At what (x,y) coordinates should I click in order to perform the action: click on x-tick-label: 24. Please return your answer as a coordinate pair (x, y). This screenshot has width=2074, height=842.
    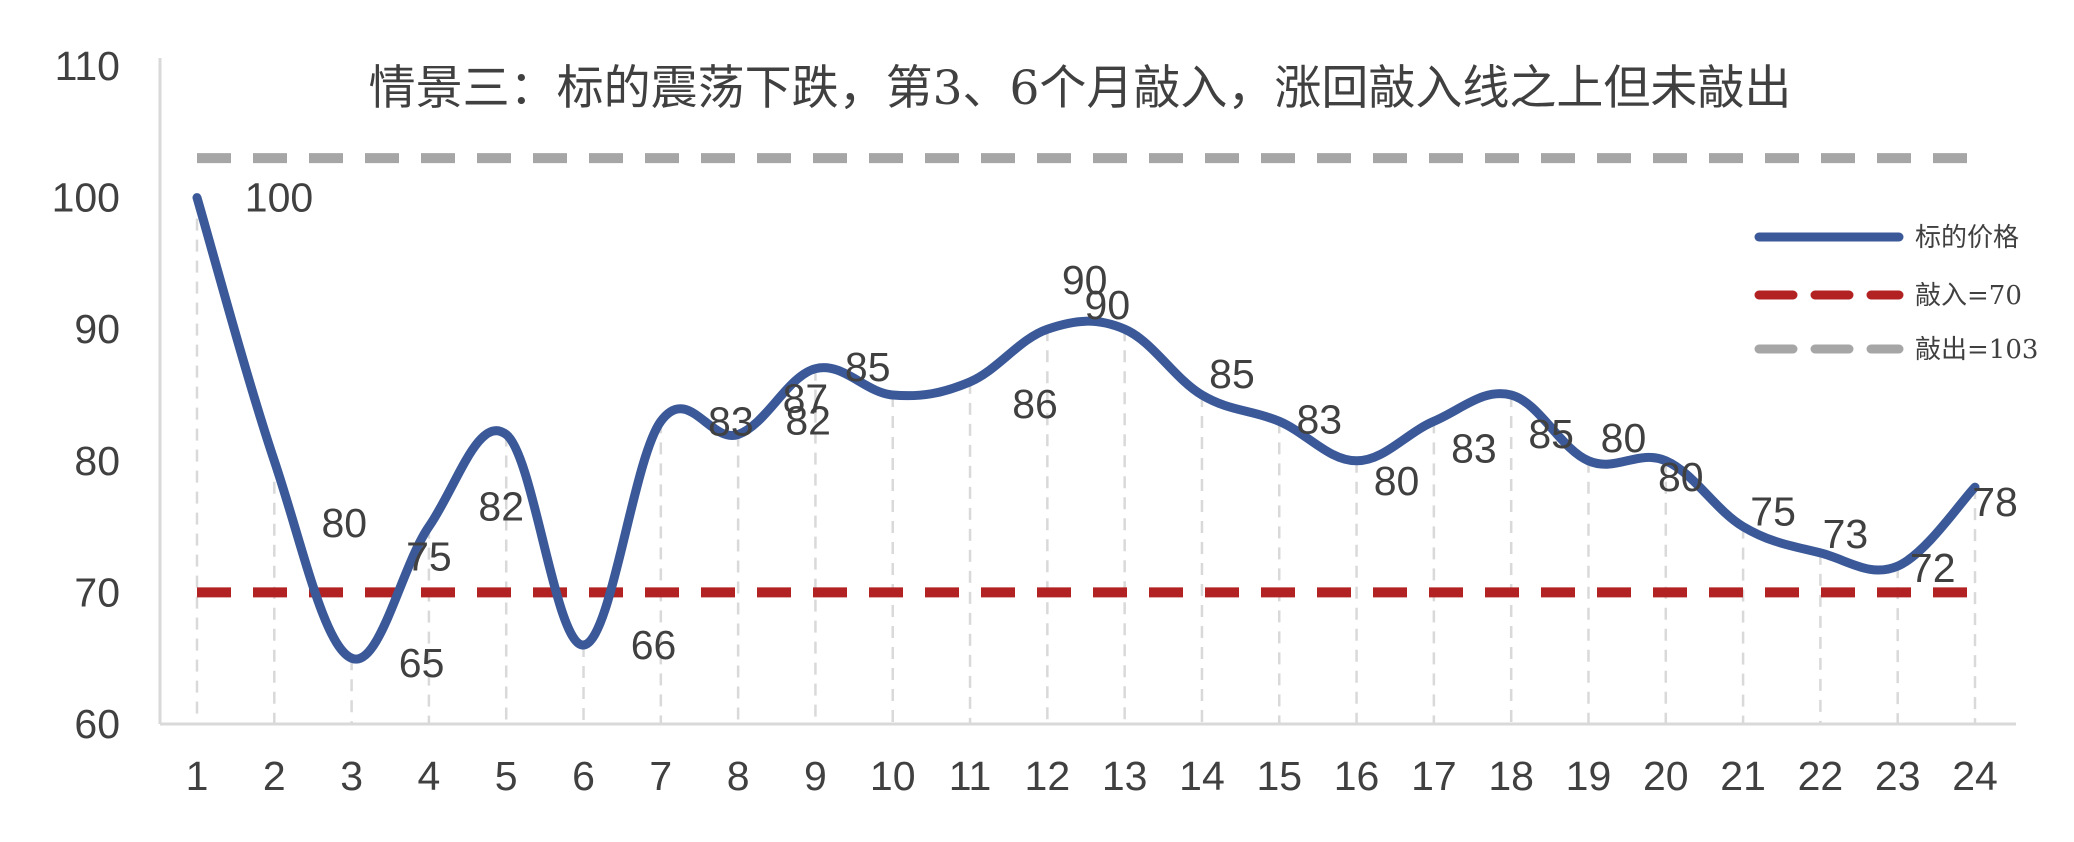
    Looking at the image, I should click on (1975, 776).